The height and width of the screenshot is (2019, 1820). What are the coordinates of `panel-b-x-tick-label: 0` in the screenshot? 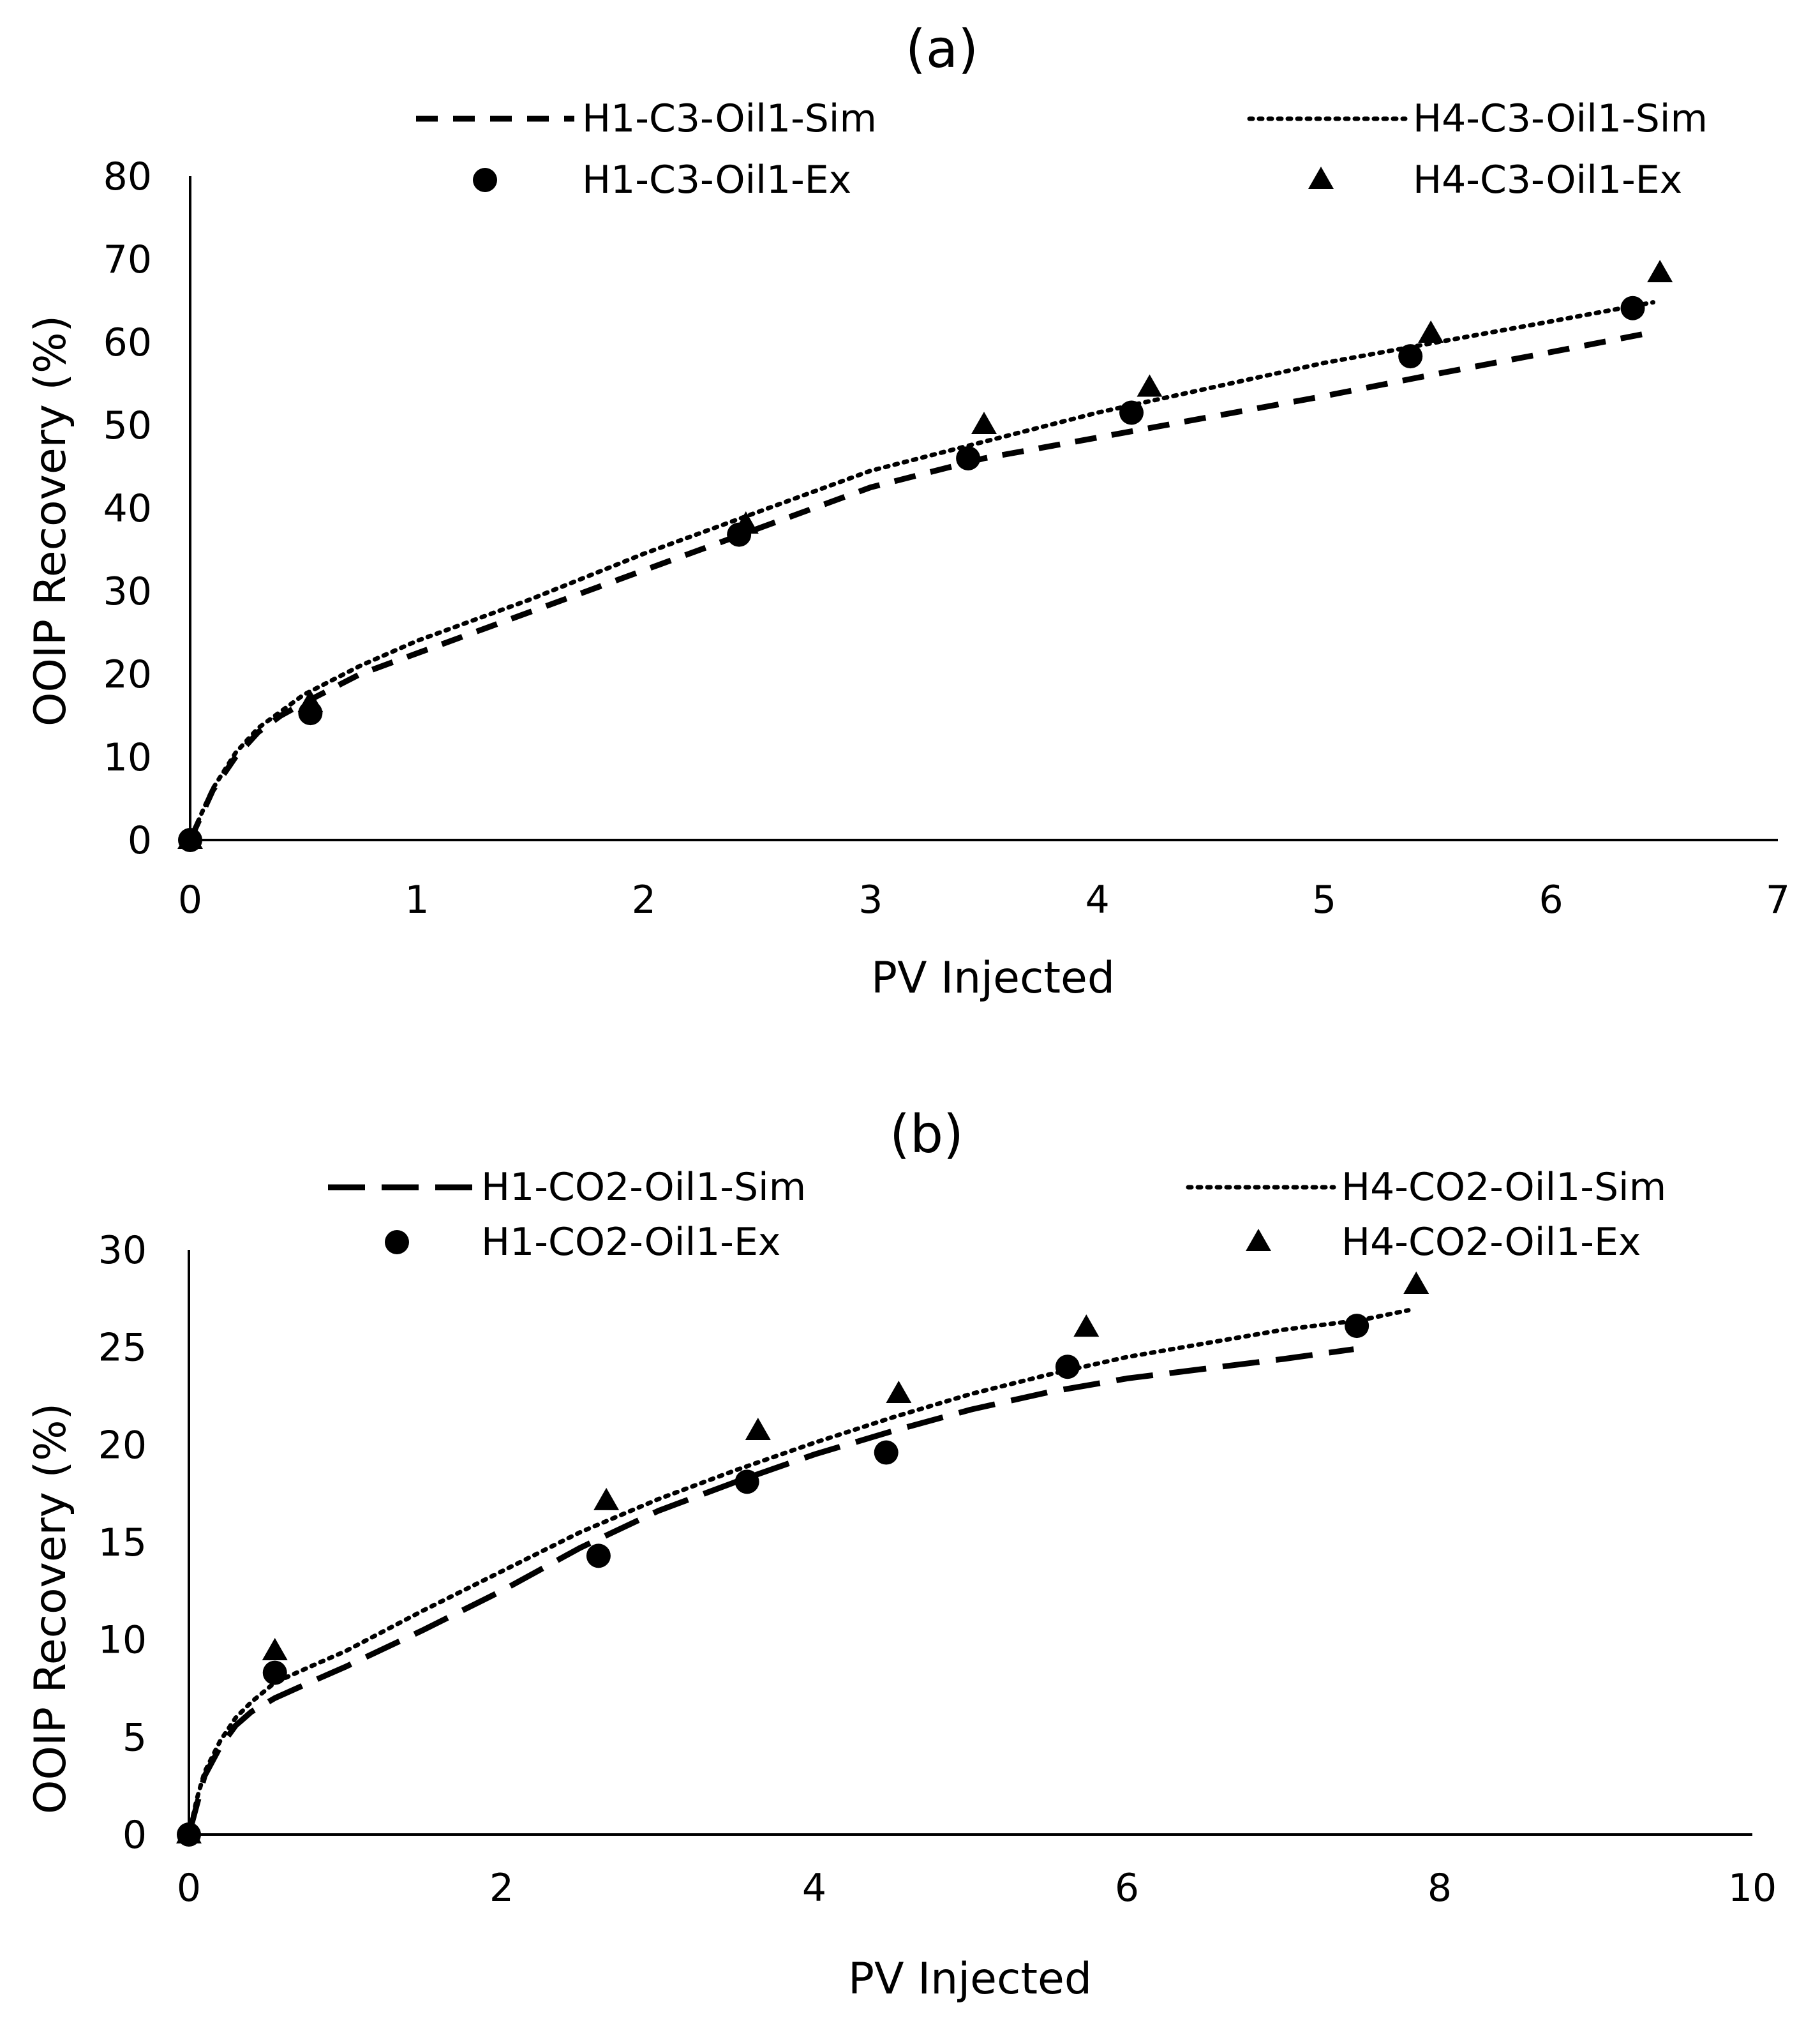 It's located at (189, 1888).